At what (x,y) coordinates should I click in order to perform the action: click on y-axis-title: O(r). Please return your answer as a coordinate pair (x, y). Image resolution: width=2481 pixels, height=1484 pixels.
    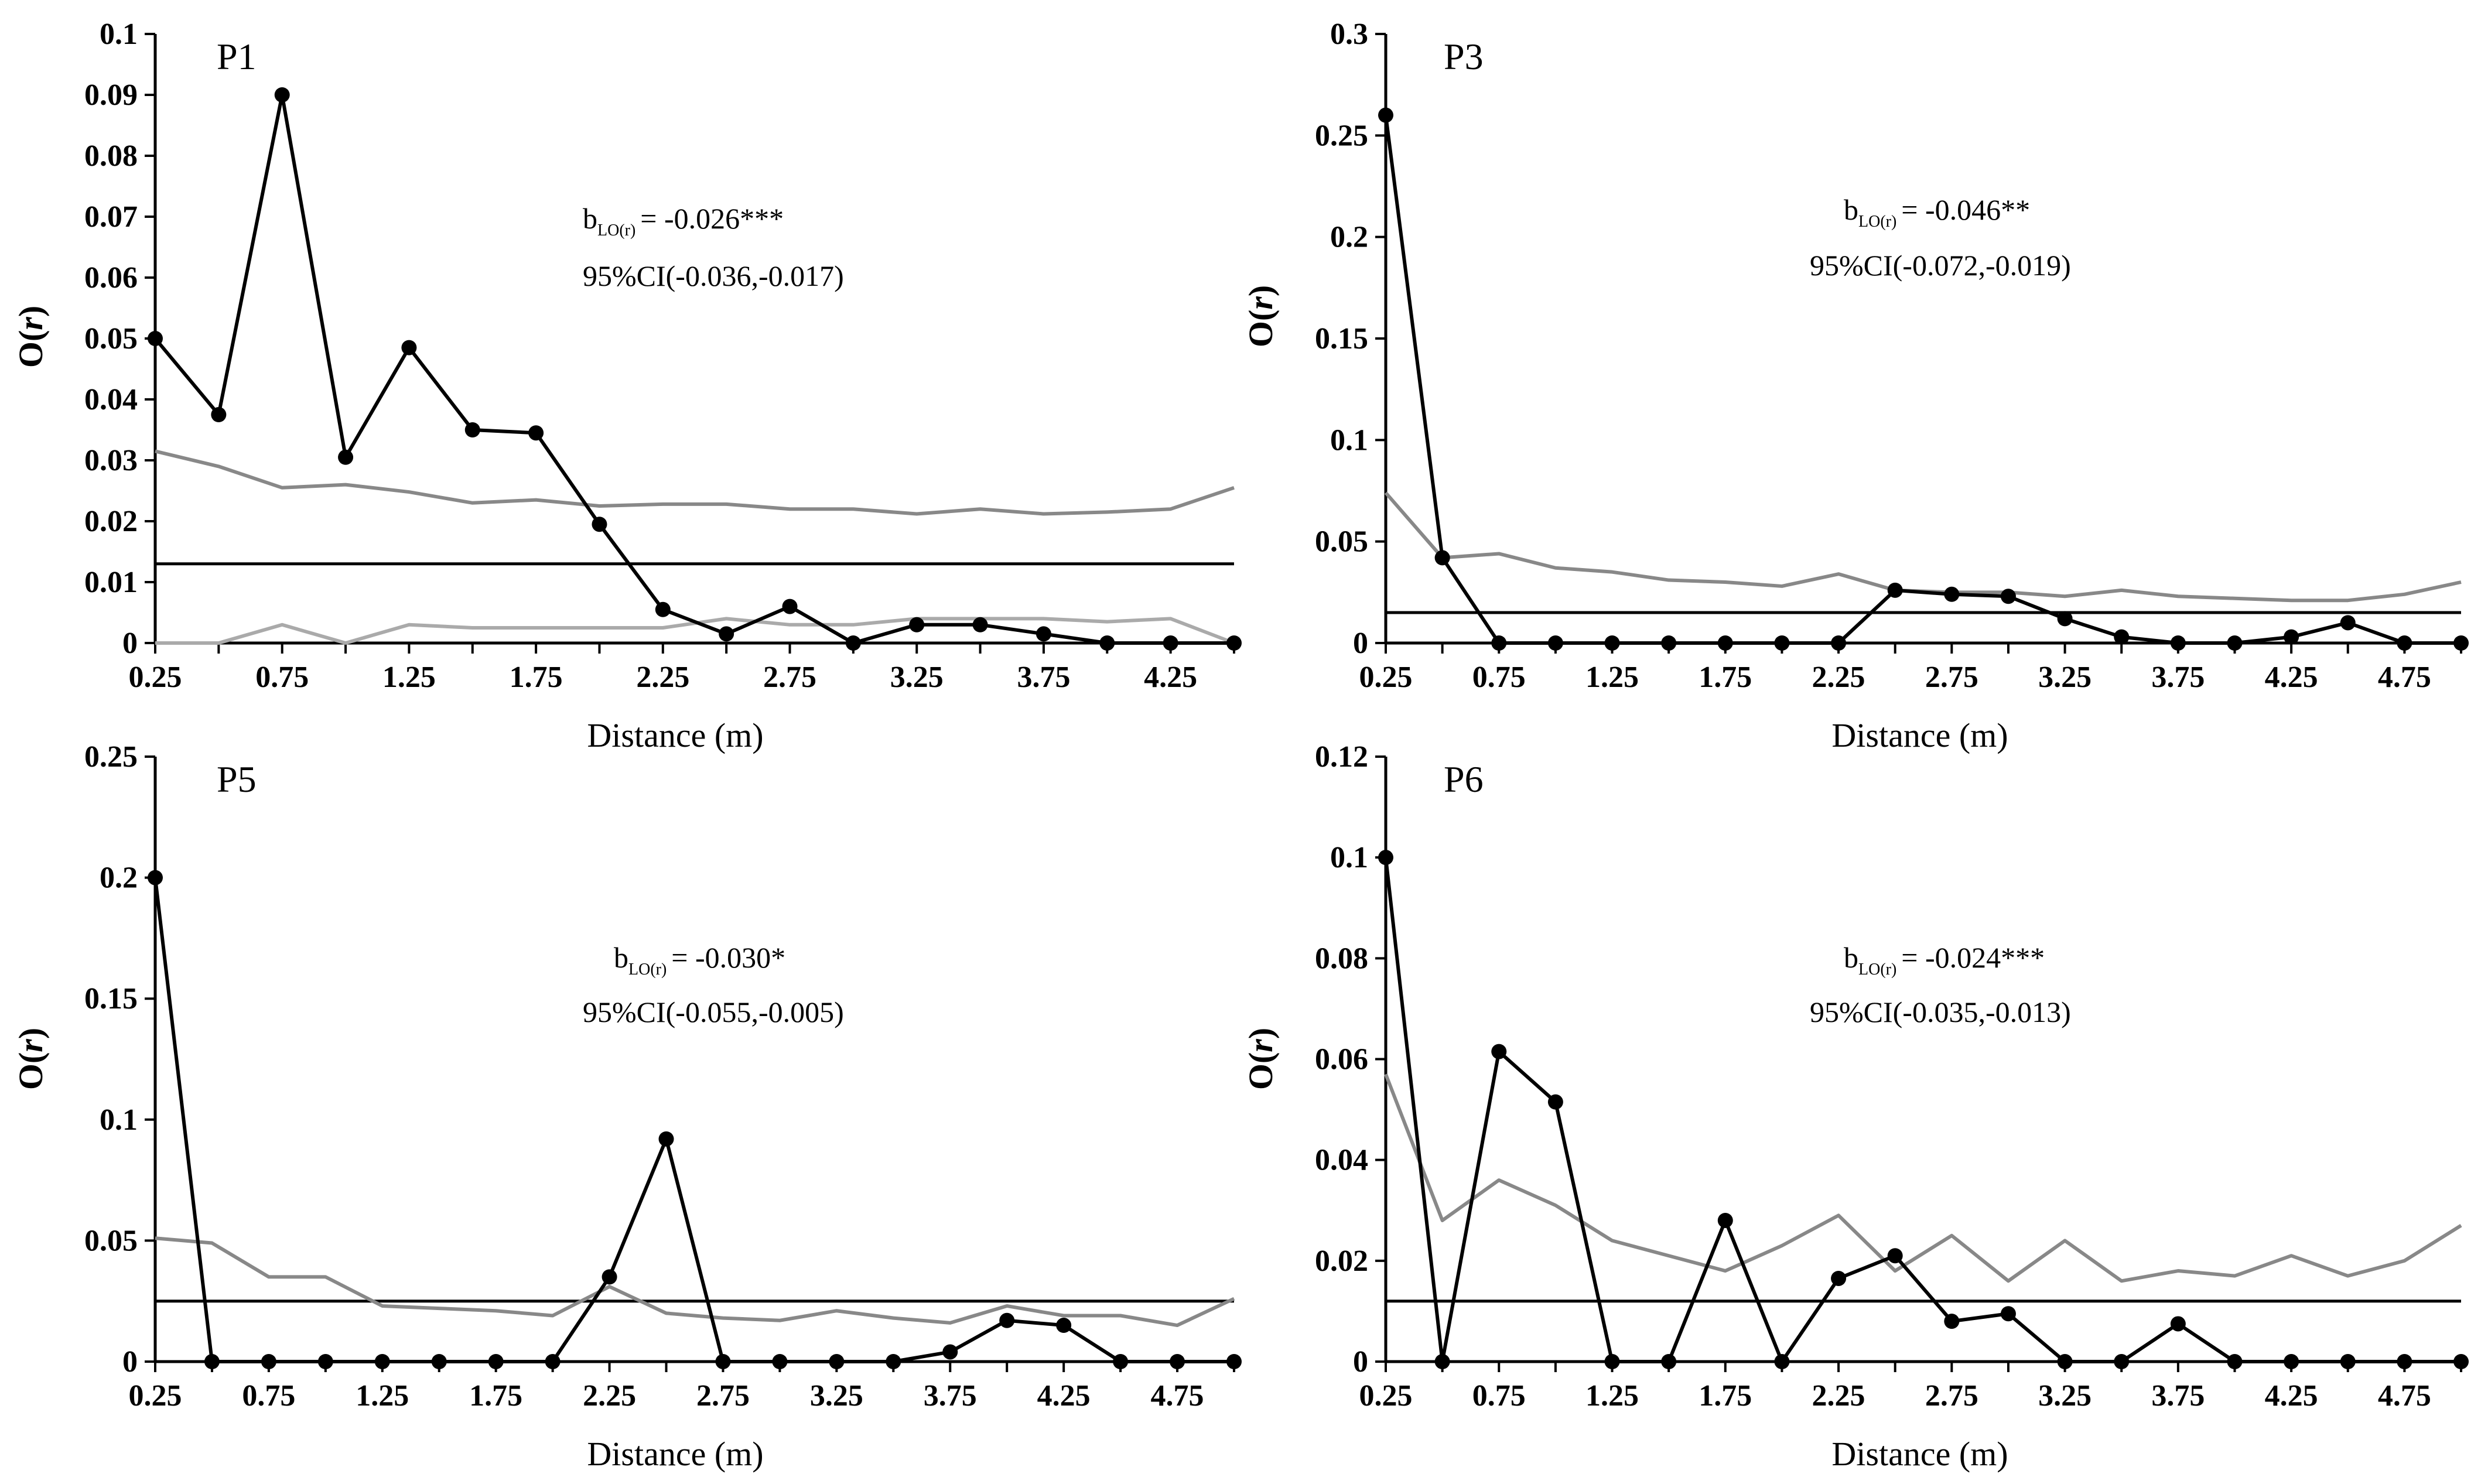
    Looking at the image, I should click on (1261, 1059).